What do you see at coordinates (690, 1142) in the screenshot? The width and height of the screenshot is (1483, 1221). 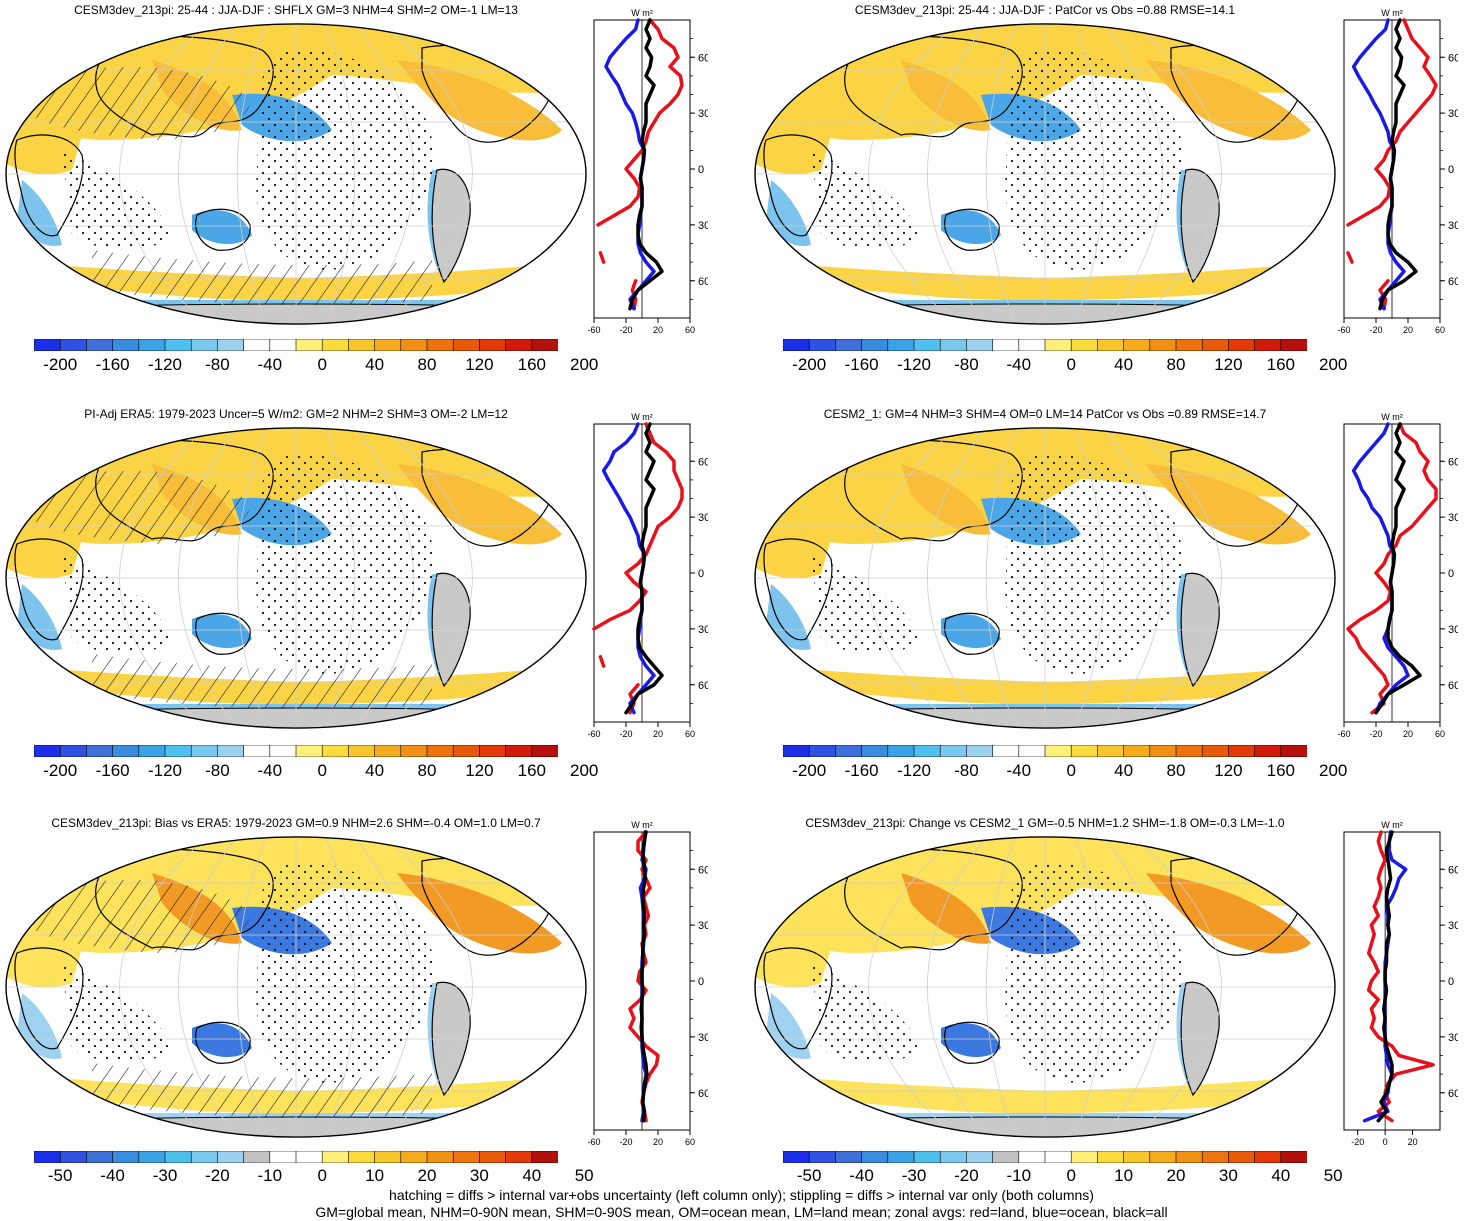 I see `x-tick-label: 60` at bounding box center [690, 1142].